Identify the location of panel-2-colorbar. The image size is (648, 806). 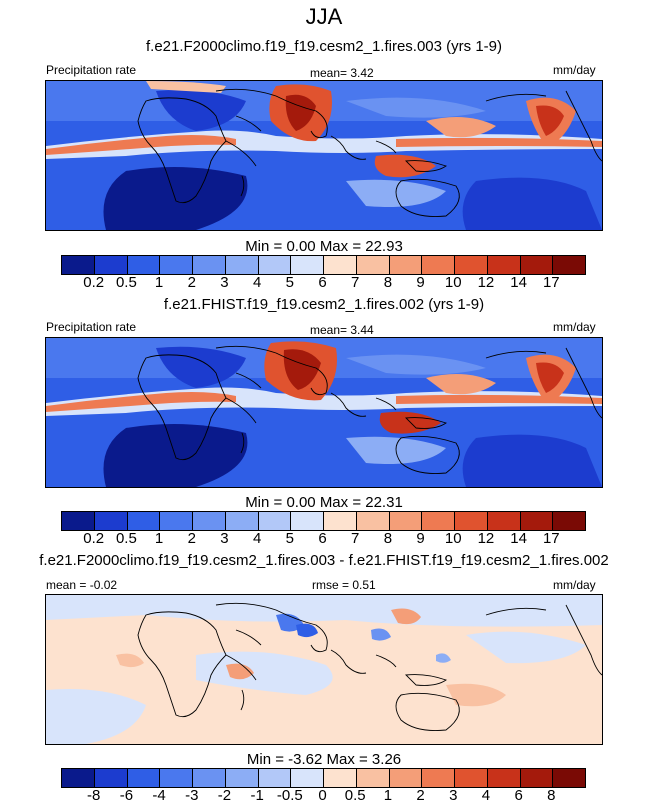
(323, 521).